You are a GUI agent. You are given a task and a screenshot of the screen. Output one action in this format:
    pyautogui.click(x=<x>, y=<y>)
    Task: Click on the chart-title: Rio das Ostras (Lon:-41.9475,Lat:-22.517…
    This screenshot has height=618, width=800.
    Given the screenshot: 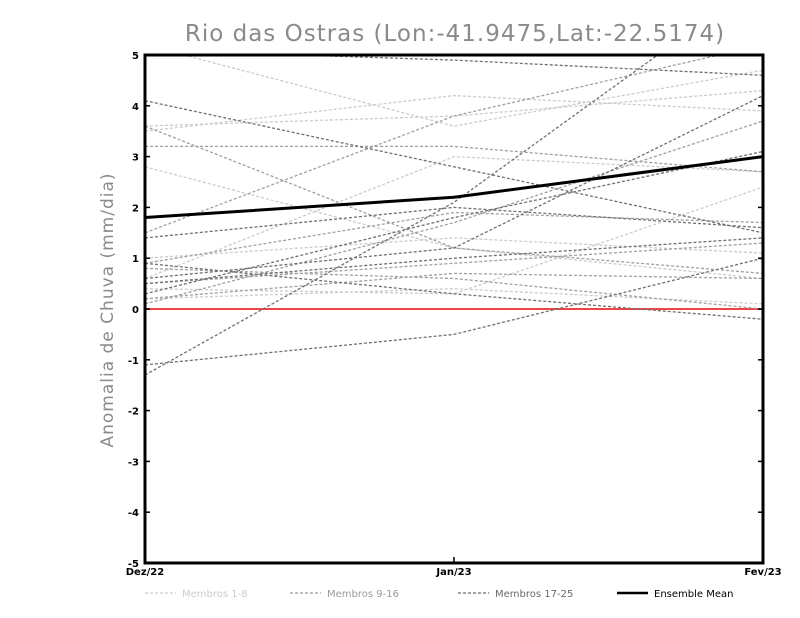 What is the action you would take?
    pyautogui.click(x=455, y=34)
    